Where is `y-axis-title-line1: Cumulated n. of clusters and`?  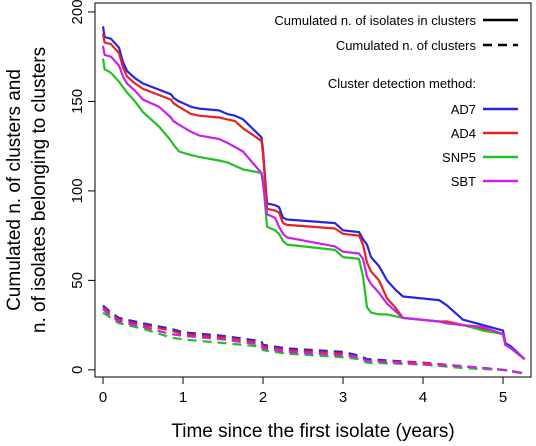
y-axis-title-line1: Cumulated n. of clusters and is located at coordinates (14, 190).